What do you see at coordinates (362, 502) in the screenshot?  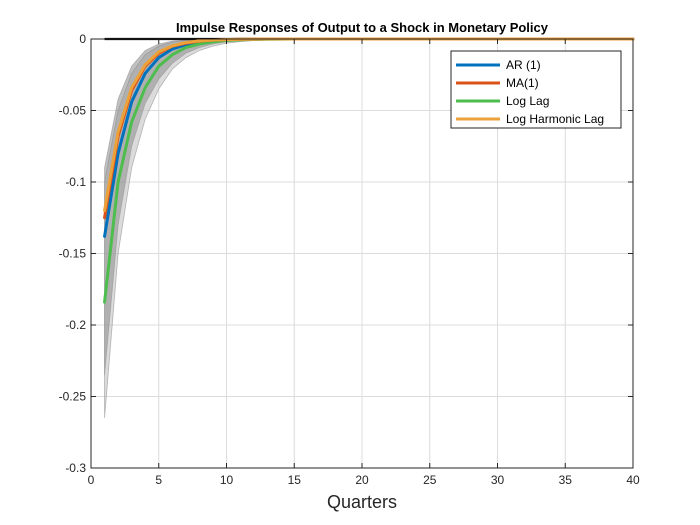 I see `x-axis-label: Quarters` at bounding box center [362, 502].